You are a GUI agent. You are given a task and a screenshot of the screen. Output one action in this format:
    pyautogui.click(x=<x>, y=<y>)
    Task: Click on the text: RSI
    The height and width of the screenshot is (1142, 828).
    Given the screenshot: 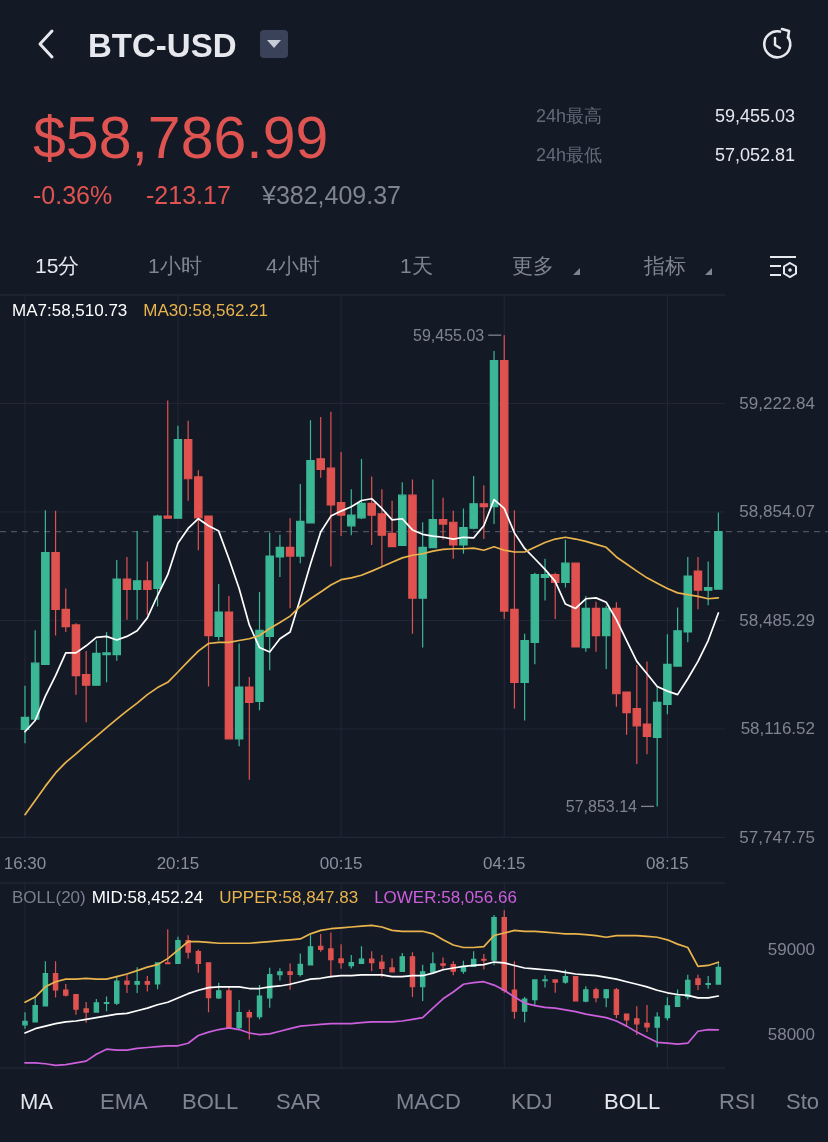 What is the action you would take?
    pyautogui.click(x=737, y=1101)
    